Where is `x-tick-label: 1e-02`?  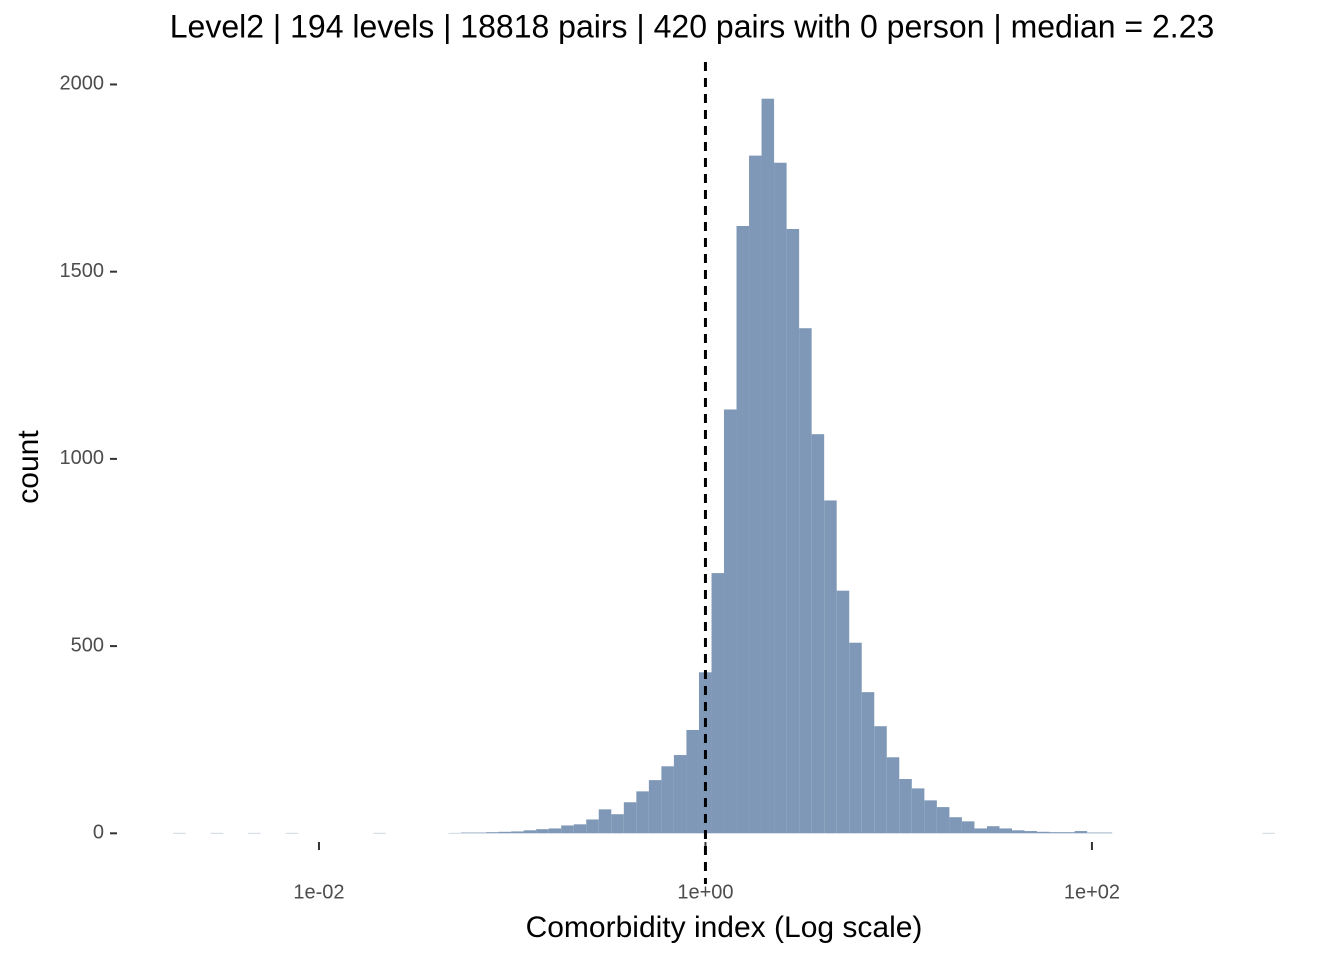
x-tick-label: 1e-02 is located at coordinates (318, 892).